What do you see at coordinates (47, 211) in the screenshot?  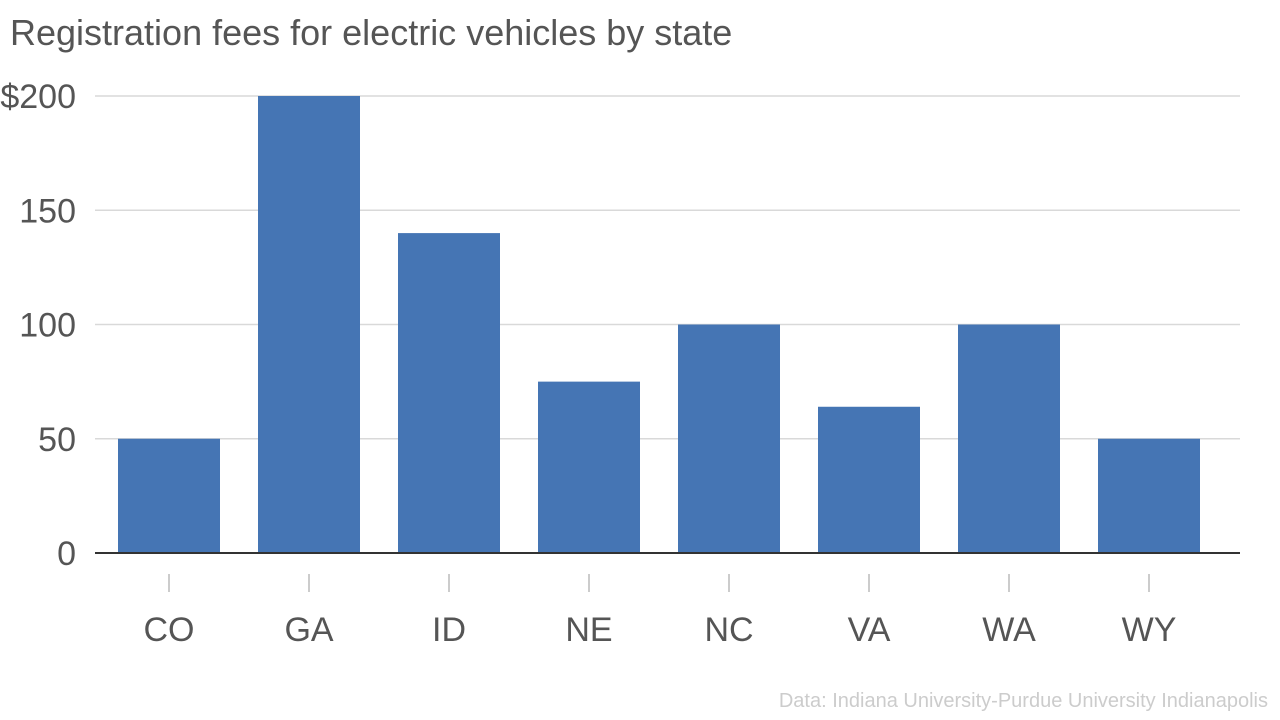 I see `y-tick-label: 150` at bounding box center [47, 211].